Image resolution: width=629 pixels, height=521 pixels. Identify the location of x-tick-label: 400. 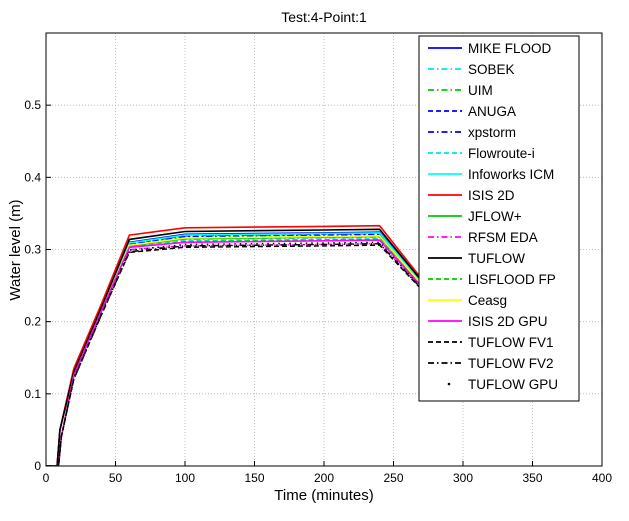
(602, 478).